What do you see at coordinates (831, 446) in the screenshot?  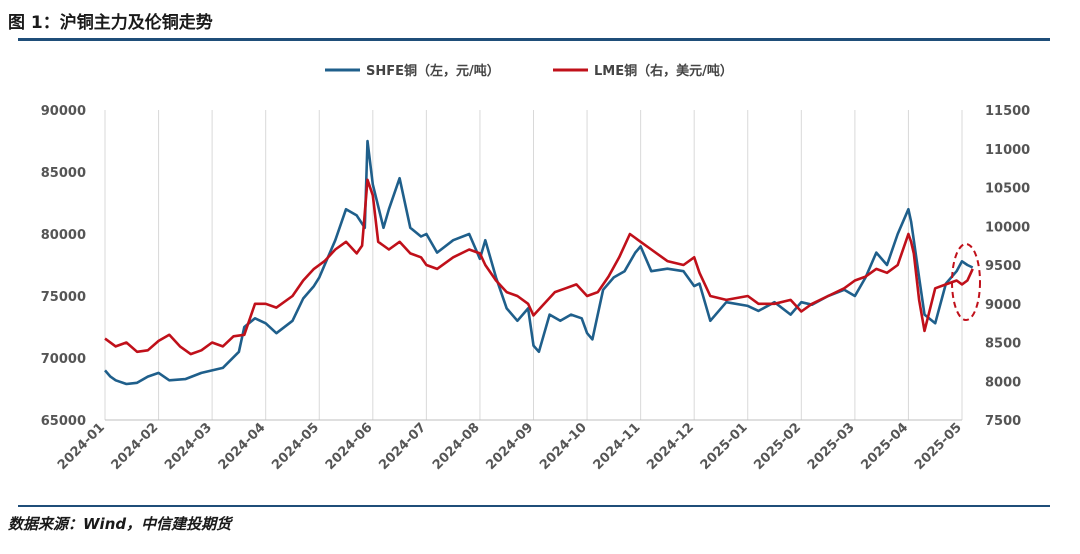 I see `x-tick-label: 2025-03` at bounding box center [831, 446].